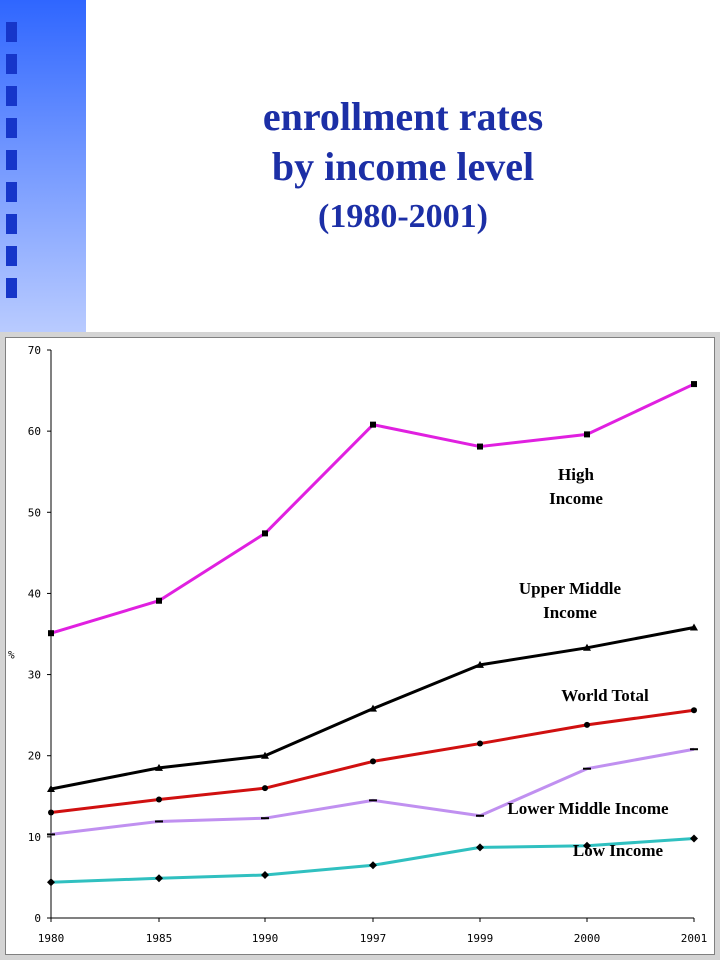 The image size is (720, 960). What do you see at coordinates (403, 216) in the screenshot?
I see `title-line-3: (1980-2001)` at bounding box center [403, 216].